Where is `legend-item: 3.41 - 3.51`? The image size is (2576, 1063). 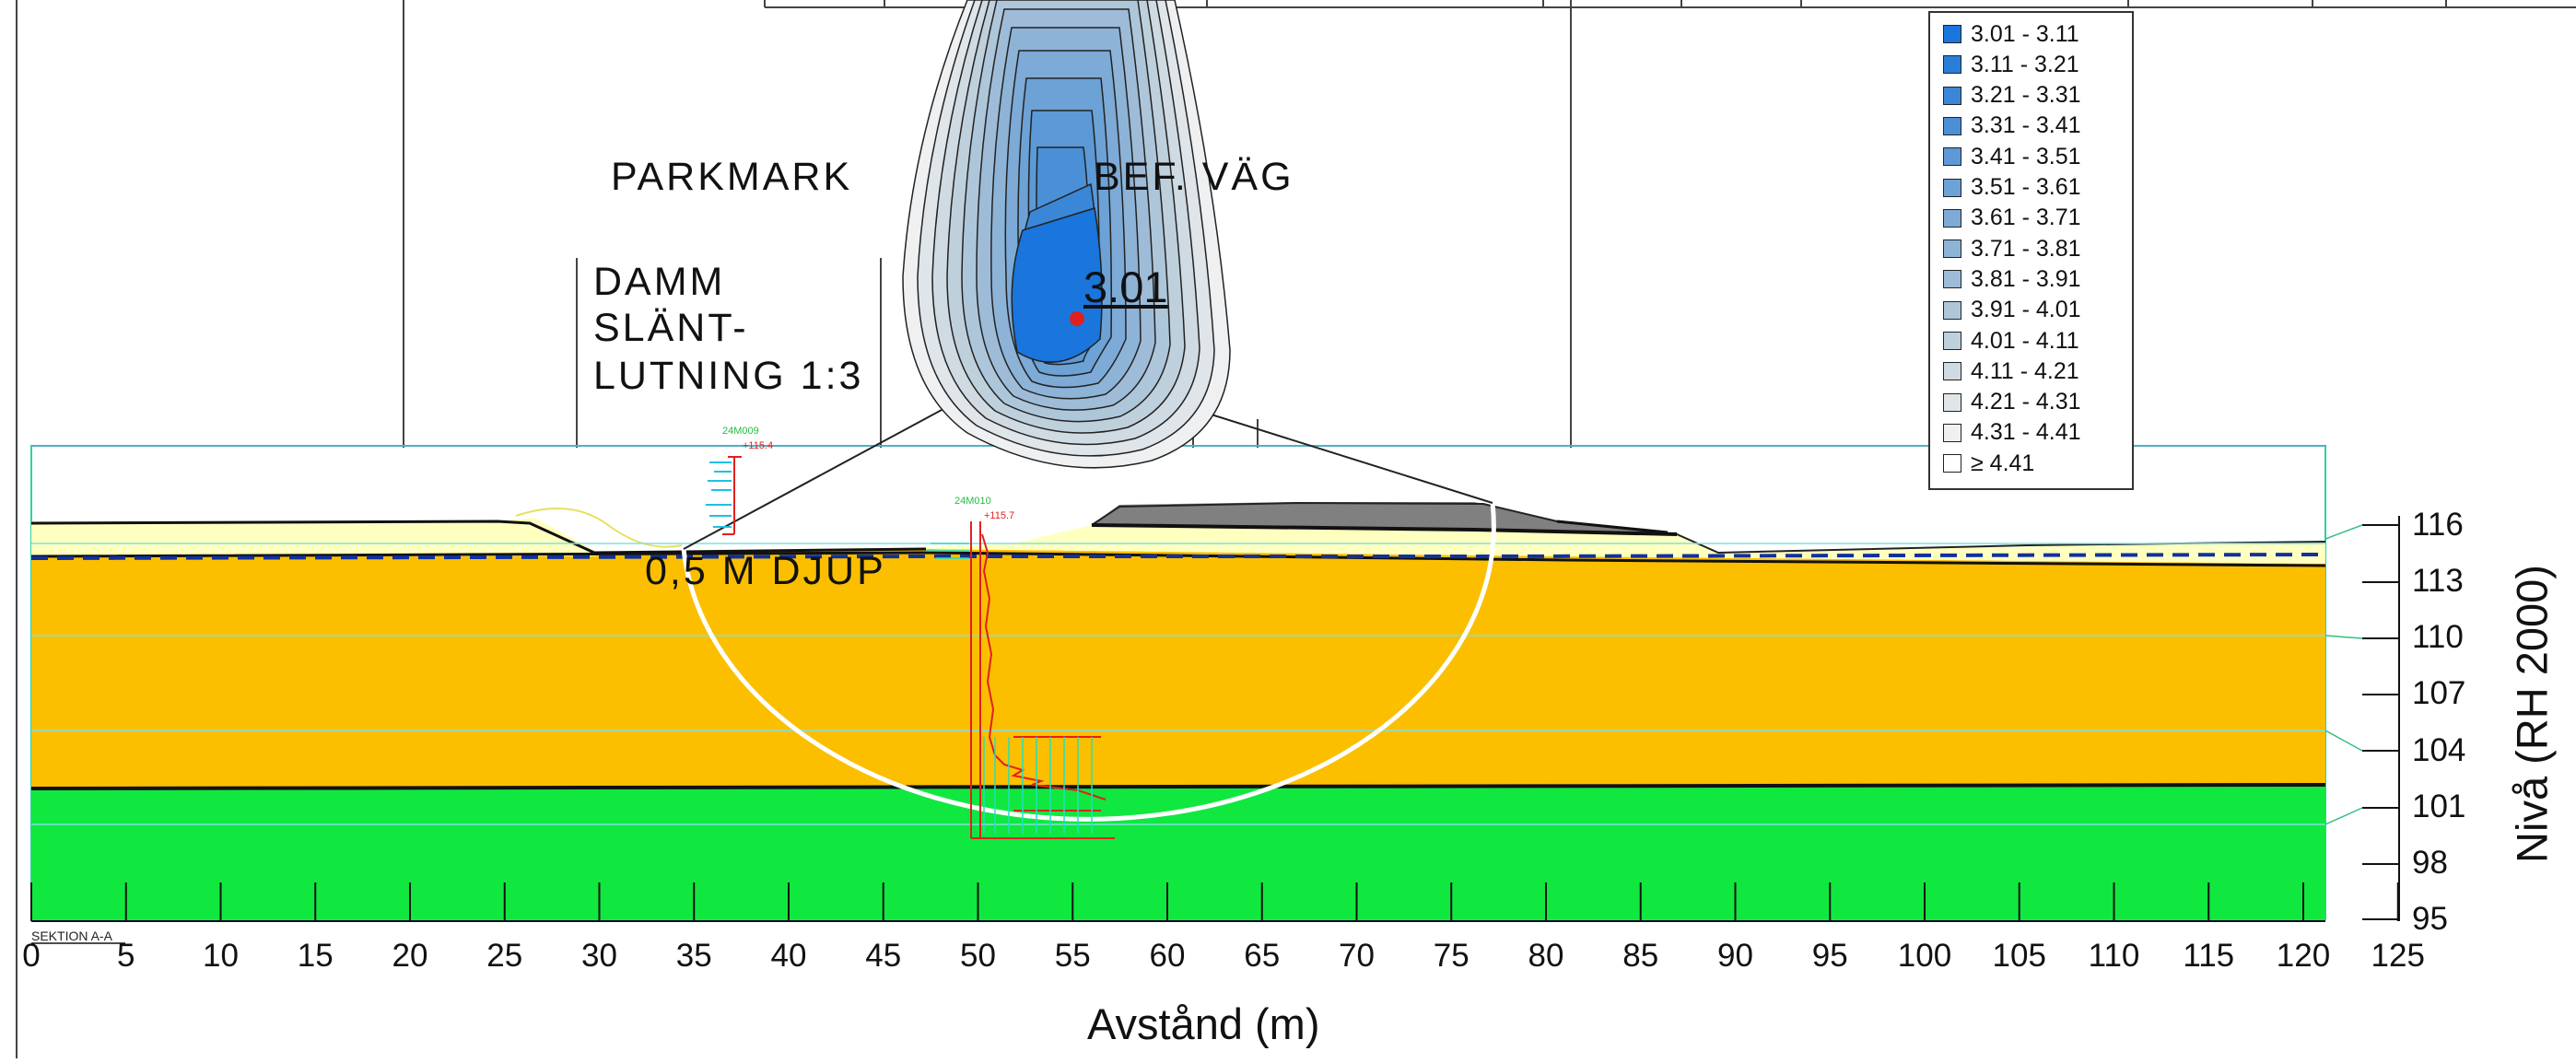 legend-item: 3.41 - 3.51 is located at coordinates (2012, 156).